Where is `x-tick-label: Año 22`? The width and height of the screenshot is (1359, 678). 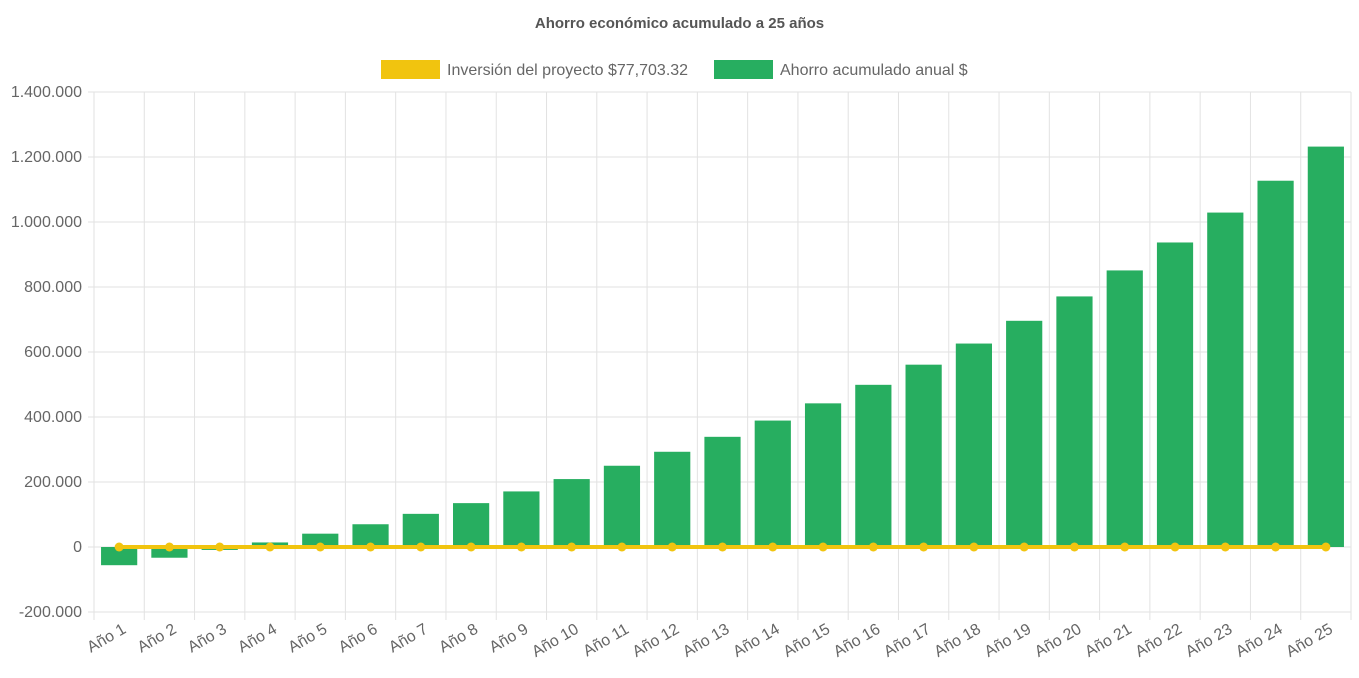
x-tick-label: Año 22 is located at coordinates (1159, 641).